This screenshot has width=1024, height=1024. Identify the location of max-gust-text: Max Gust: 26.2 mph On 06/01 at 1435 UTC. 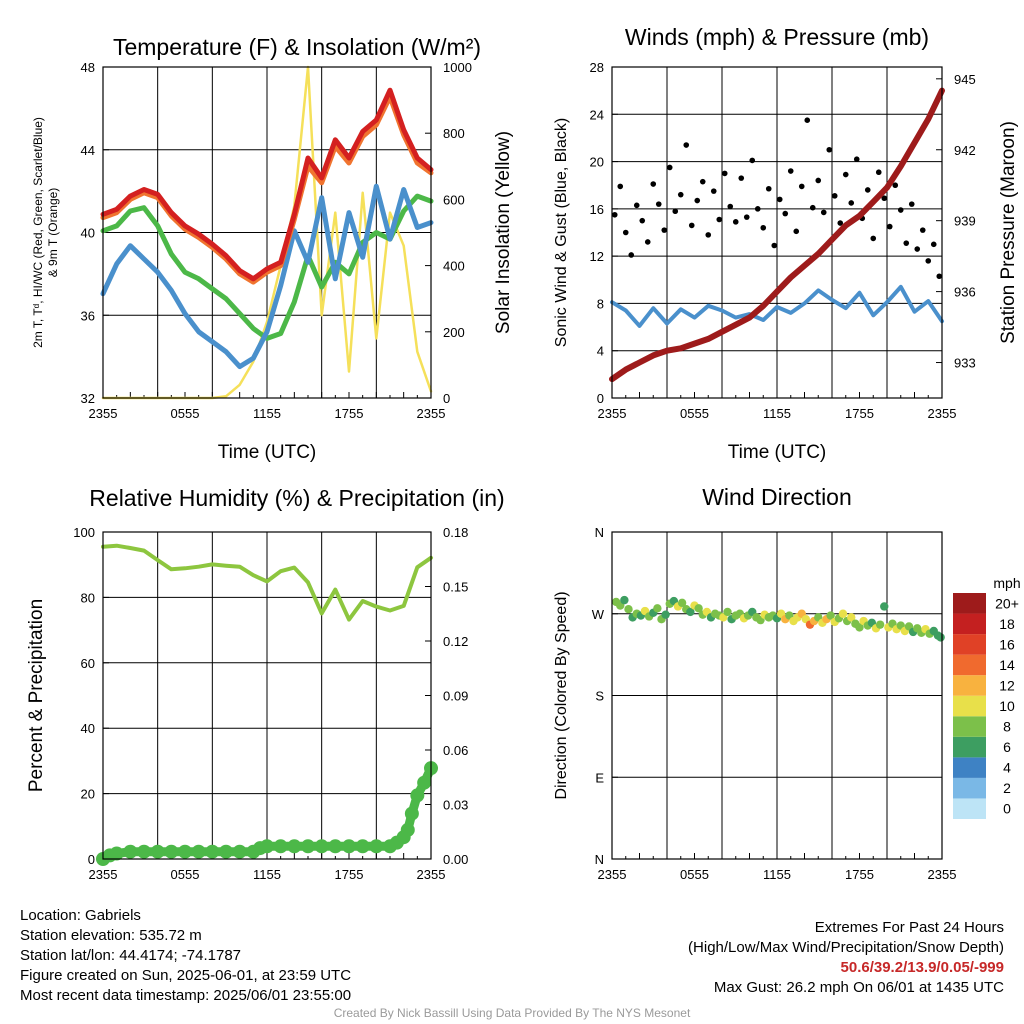
(858, 987).